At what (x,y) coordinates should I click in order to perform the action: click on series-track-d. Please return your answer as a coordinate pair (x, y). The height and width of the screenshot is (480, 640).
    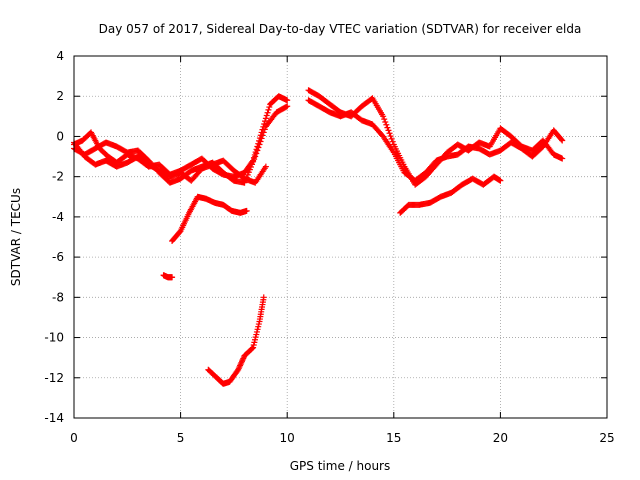
    Looking at the image, I should click on (435, 137).